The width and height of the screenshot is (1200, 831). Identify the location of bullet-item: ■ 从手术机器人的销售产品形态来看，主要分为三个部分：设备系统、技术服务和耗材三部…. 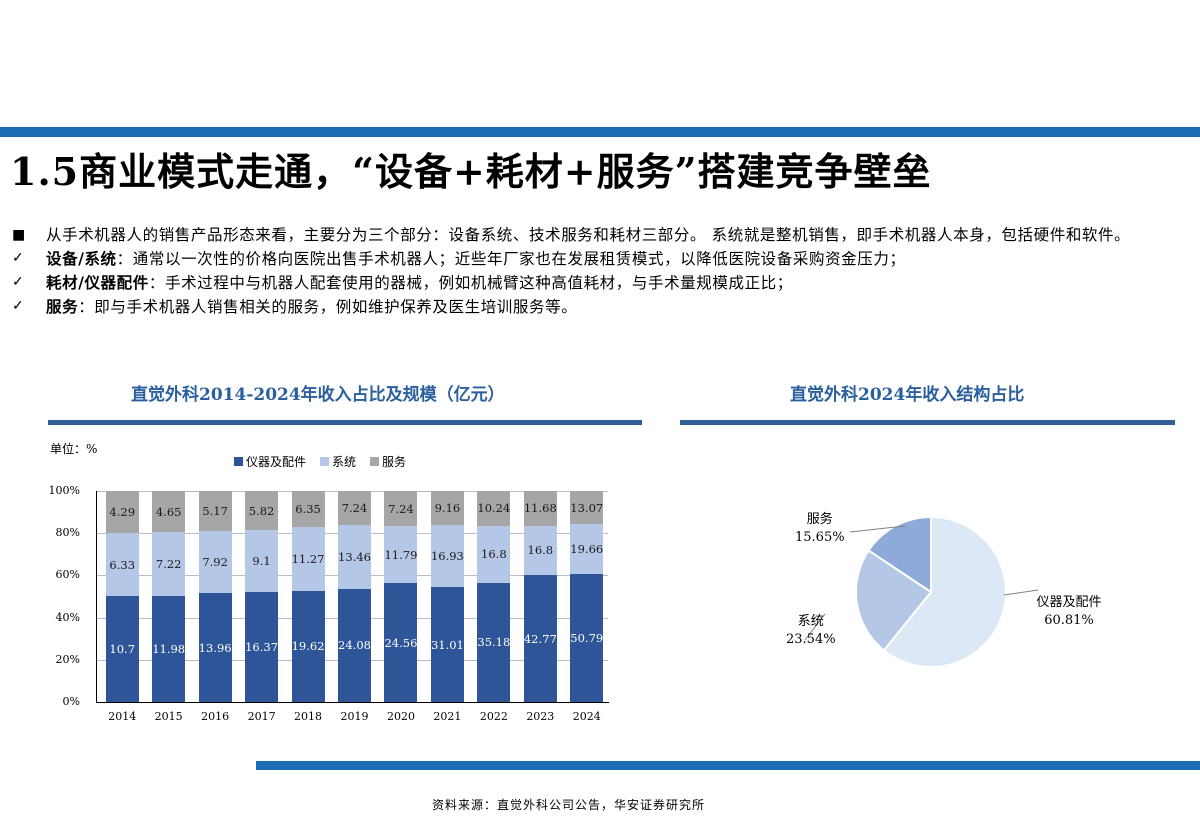
(604, 235).